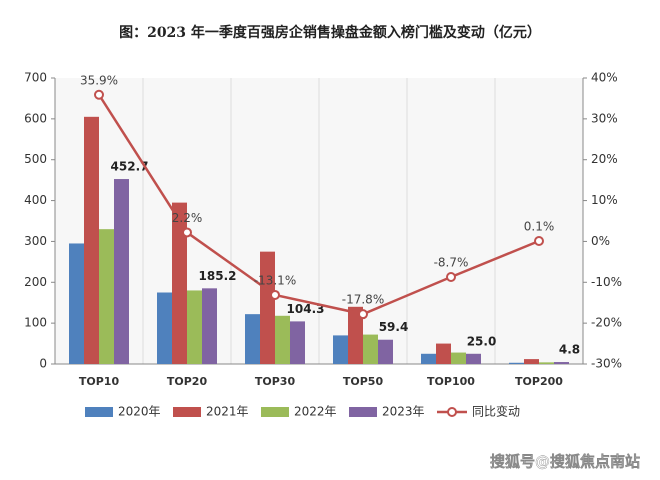  Describe the element at coordinates (43, 364) in the screenshot. I see `y-tick-label: 0` at that location.